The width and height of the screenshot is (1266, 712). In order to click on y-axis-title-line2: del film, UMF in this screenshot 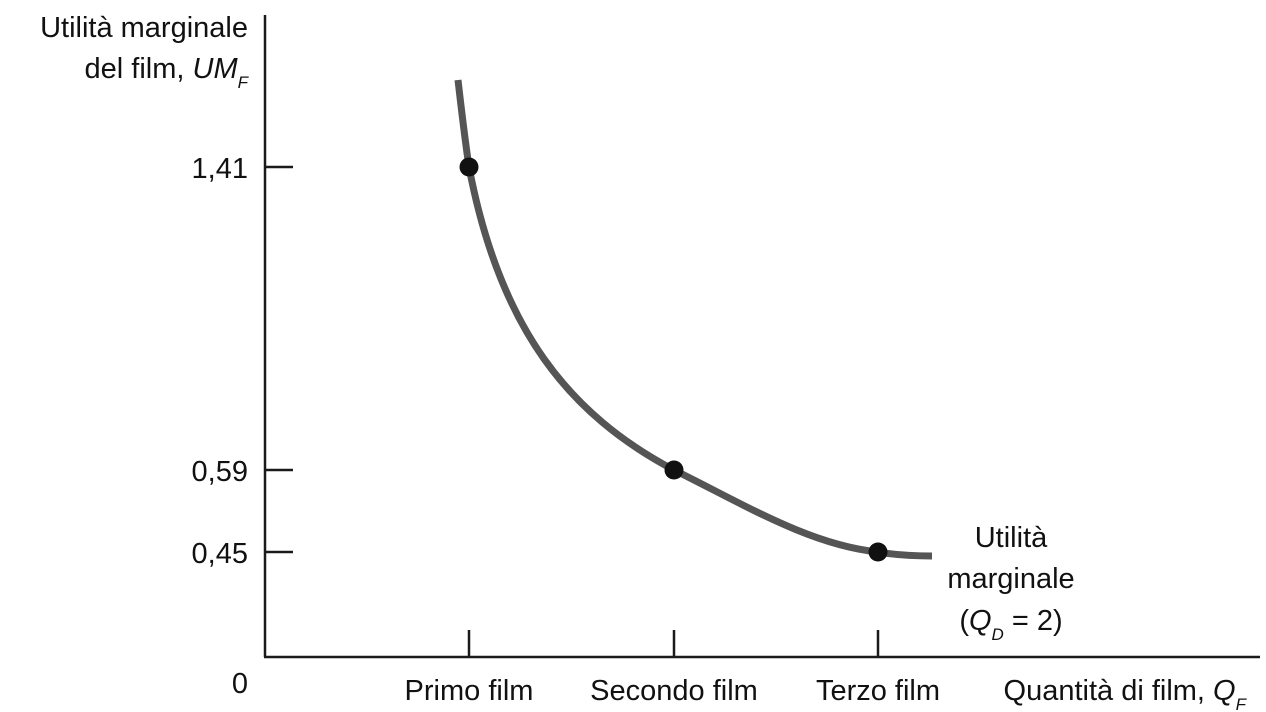, I will do `click(167, 72)`.